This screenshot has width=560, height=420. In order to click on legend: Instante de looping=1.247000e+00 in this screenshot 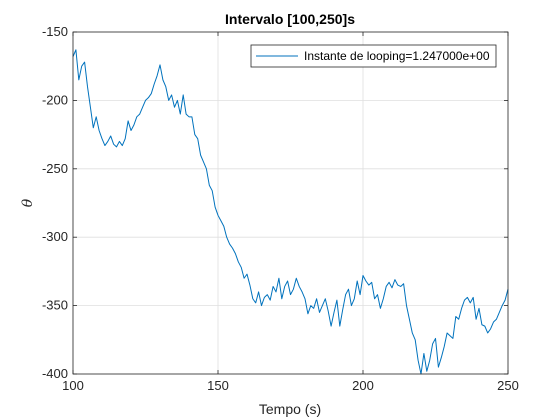, I will do `click(373, 56)`.